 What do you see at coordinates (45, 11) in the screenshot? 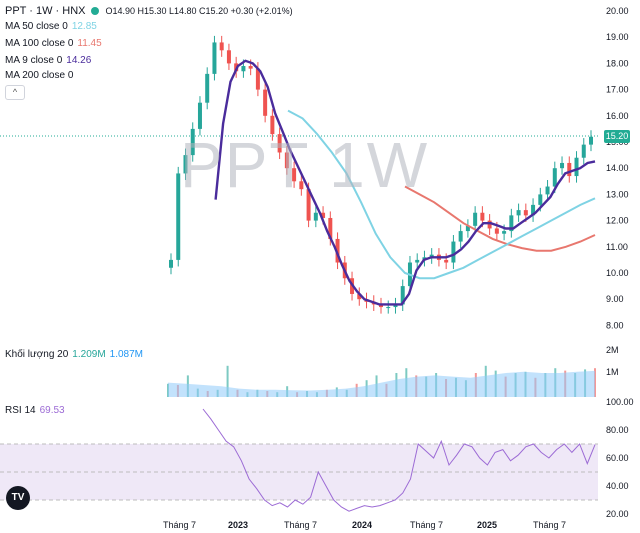
I see `symbol-title: PPT · 1W · HNX` at bounding box center [45, 11].